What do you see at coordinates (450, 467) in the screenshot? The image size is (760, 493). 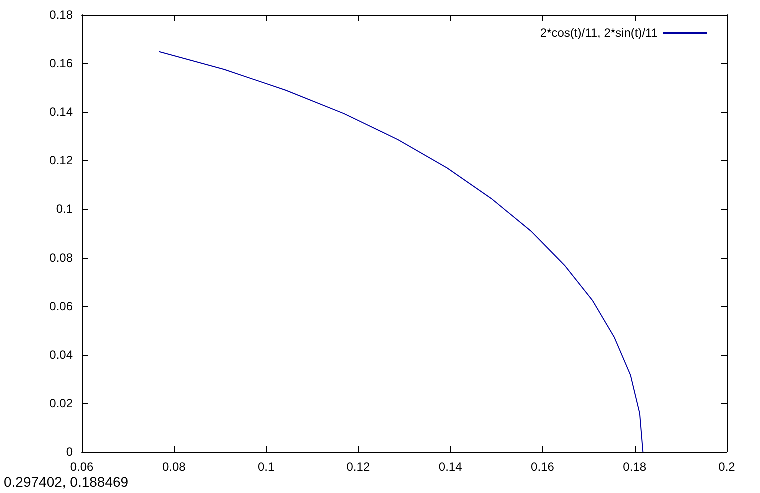 I see `x-tick-label: 0.14` at bounding box center [450, 467].